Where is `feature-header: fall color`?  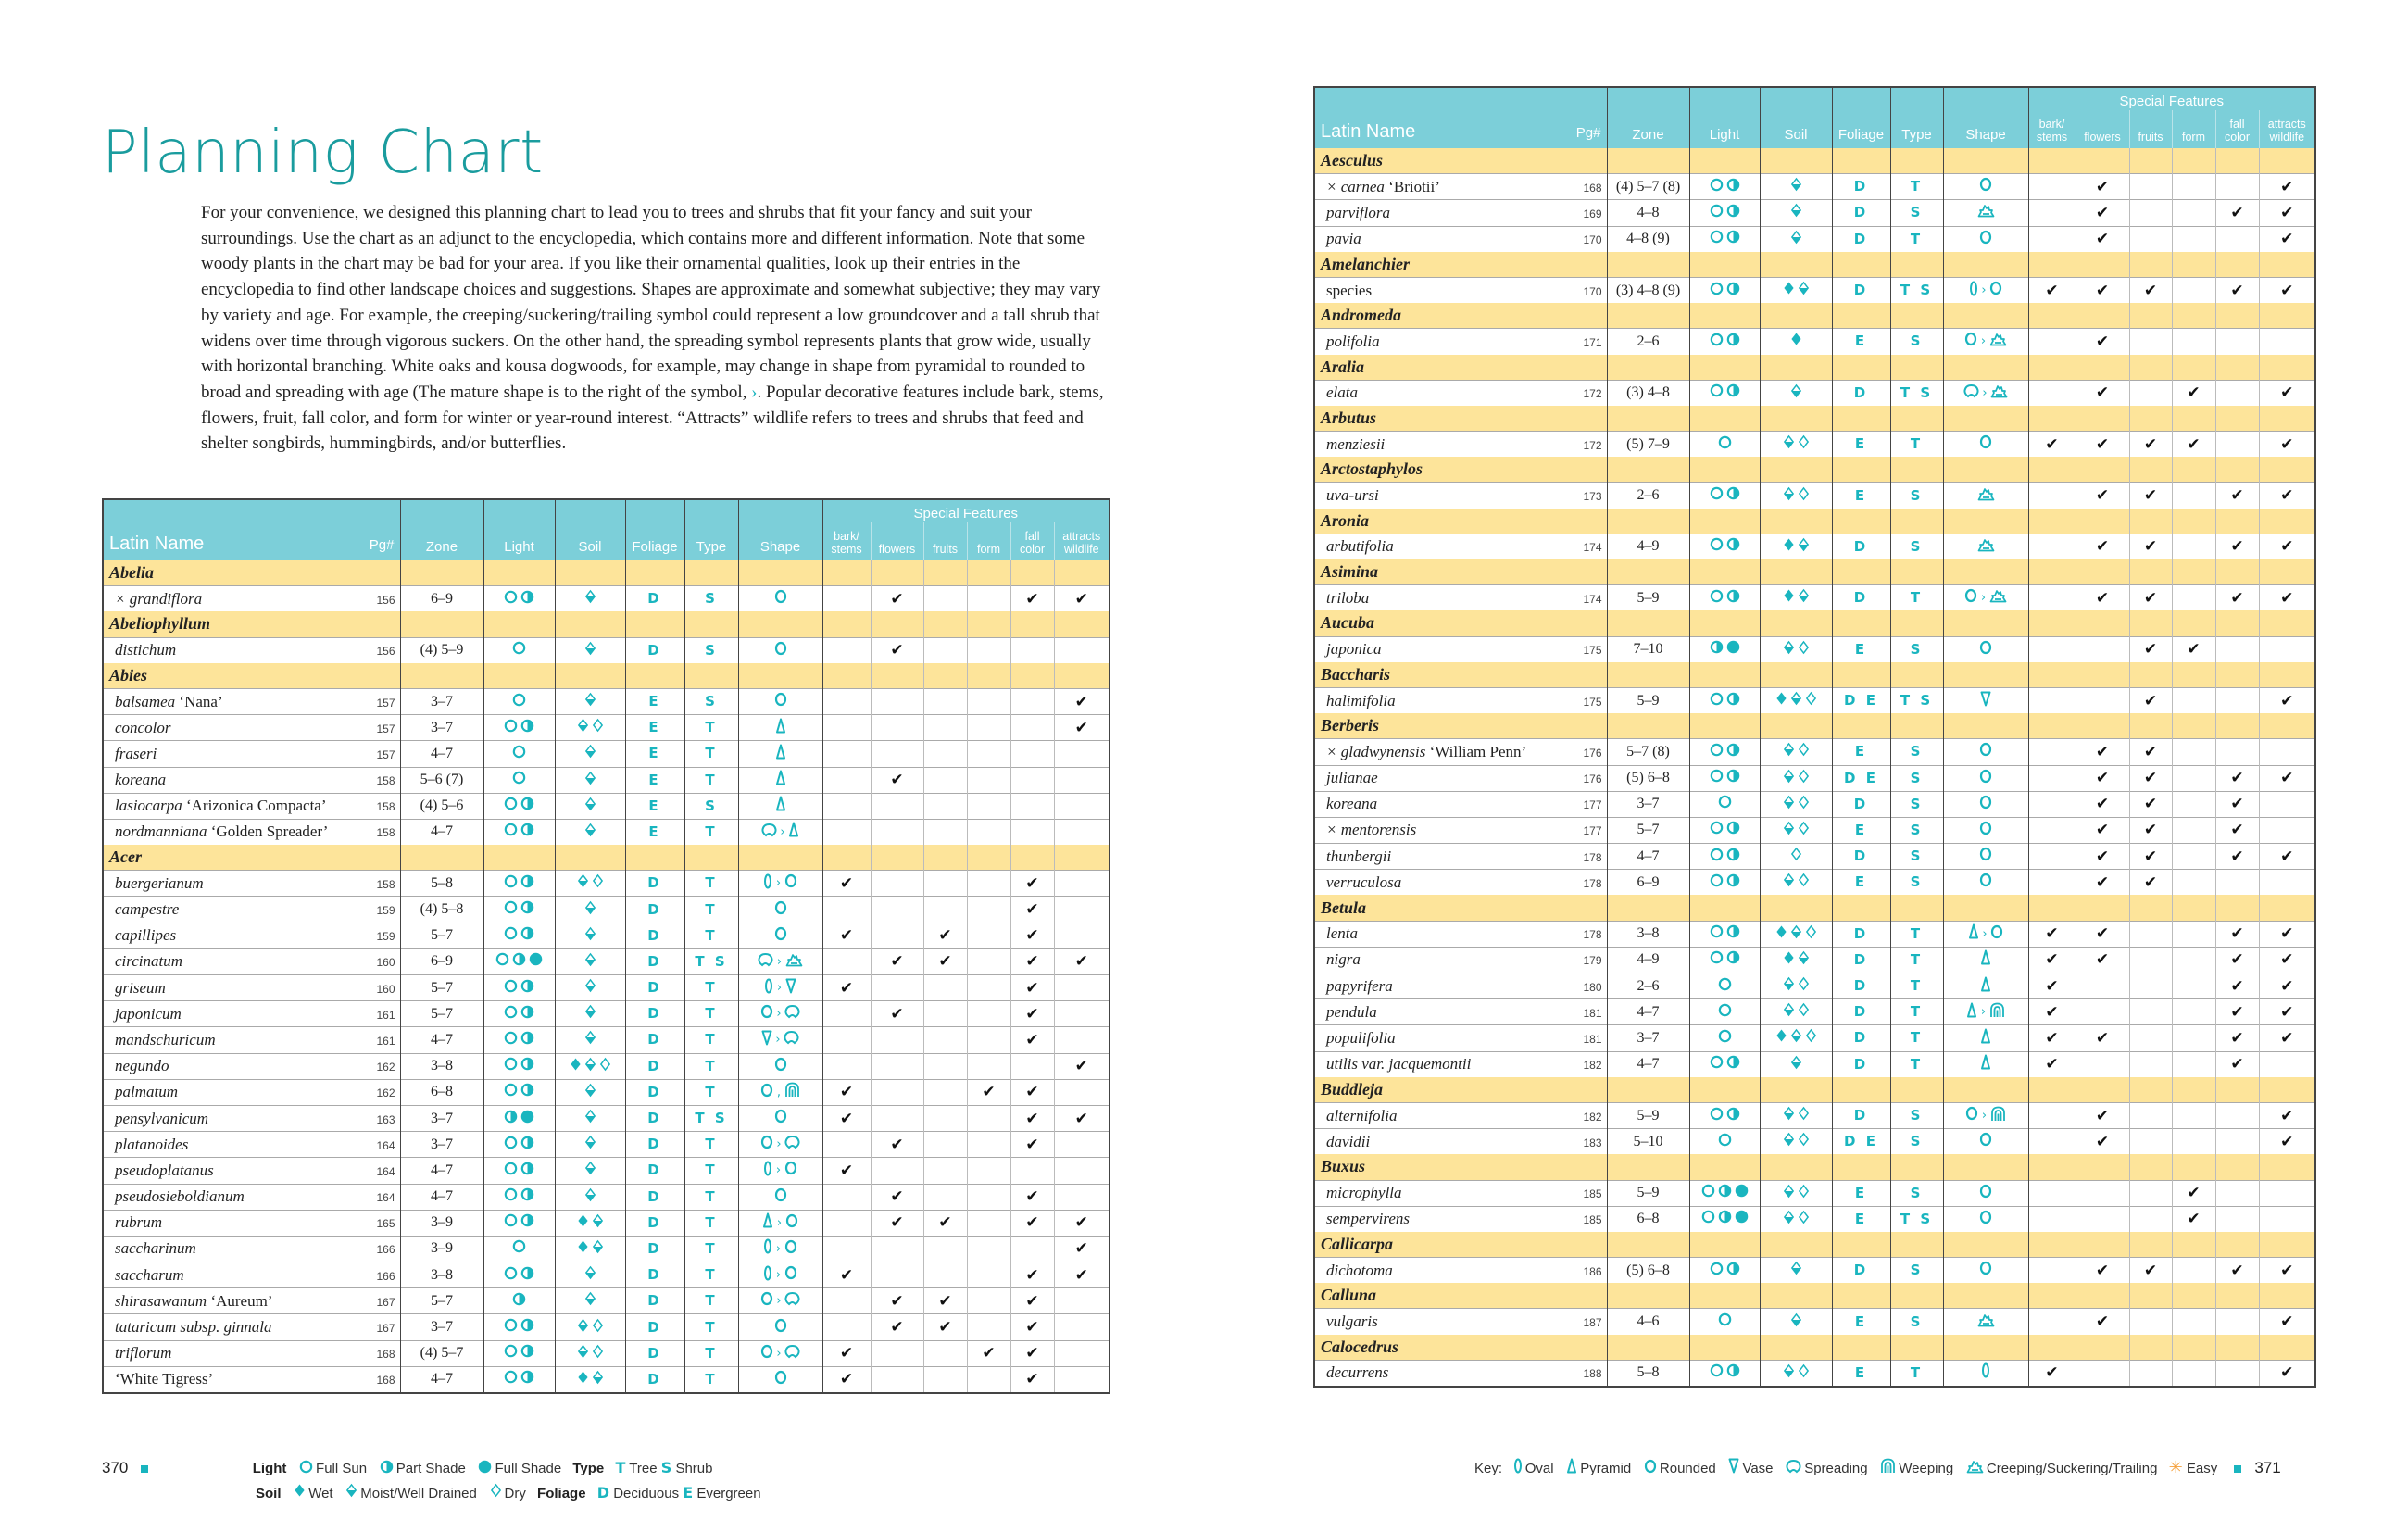
feature-header: fall color is located at coordinates (1032, 541).